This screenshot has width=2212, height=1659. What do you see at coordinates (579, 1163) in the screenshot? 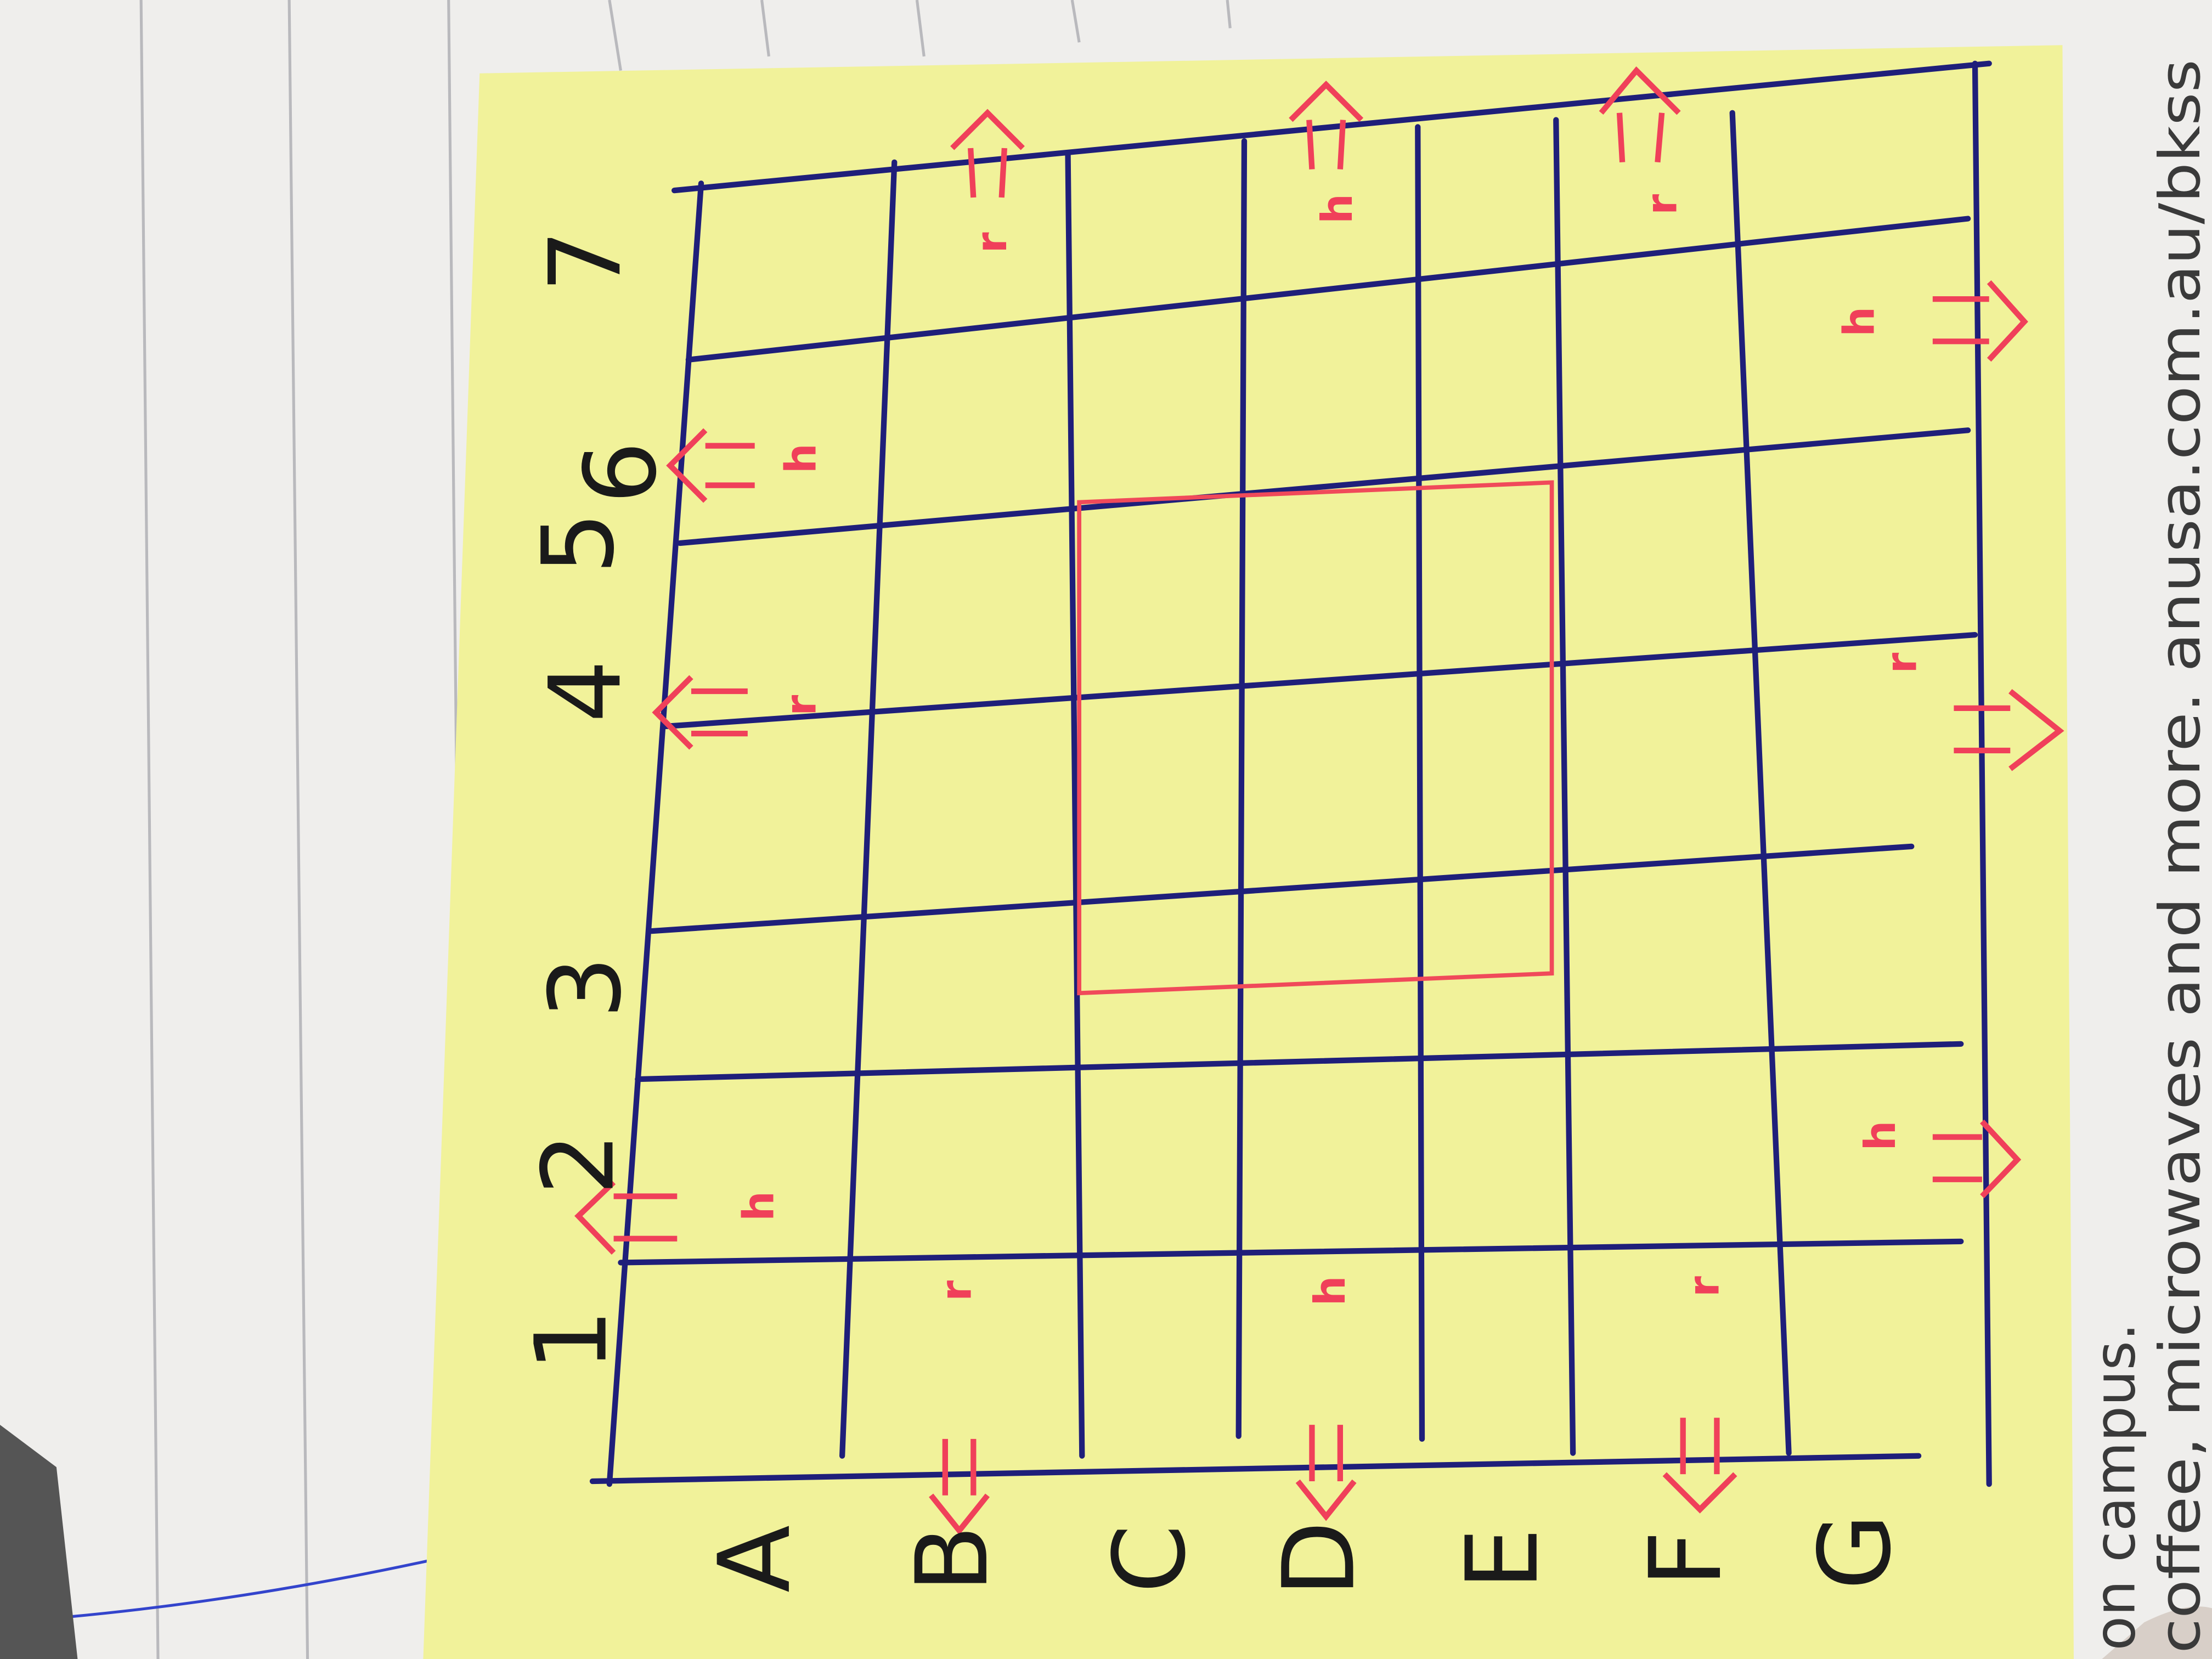
I see `row-label: 2` at bounding box center [579, 1163].